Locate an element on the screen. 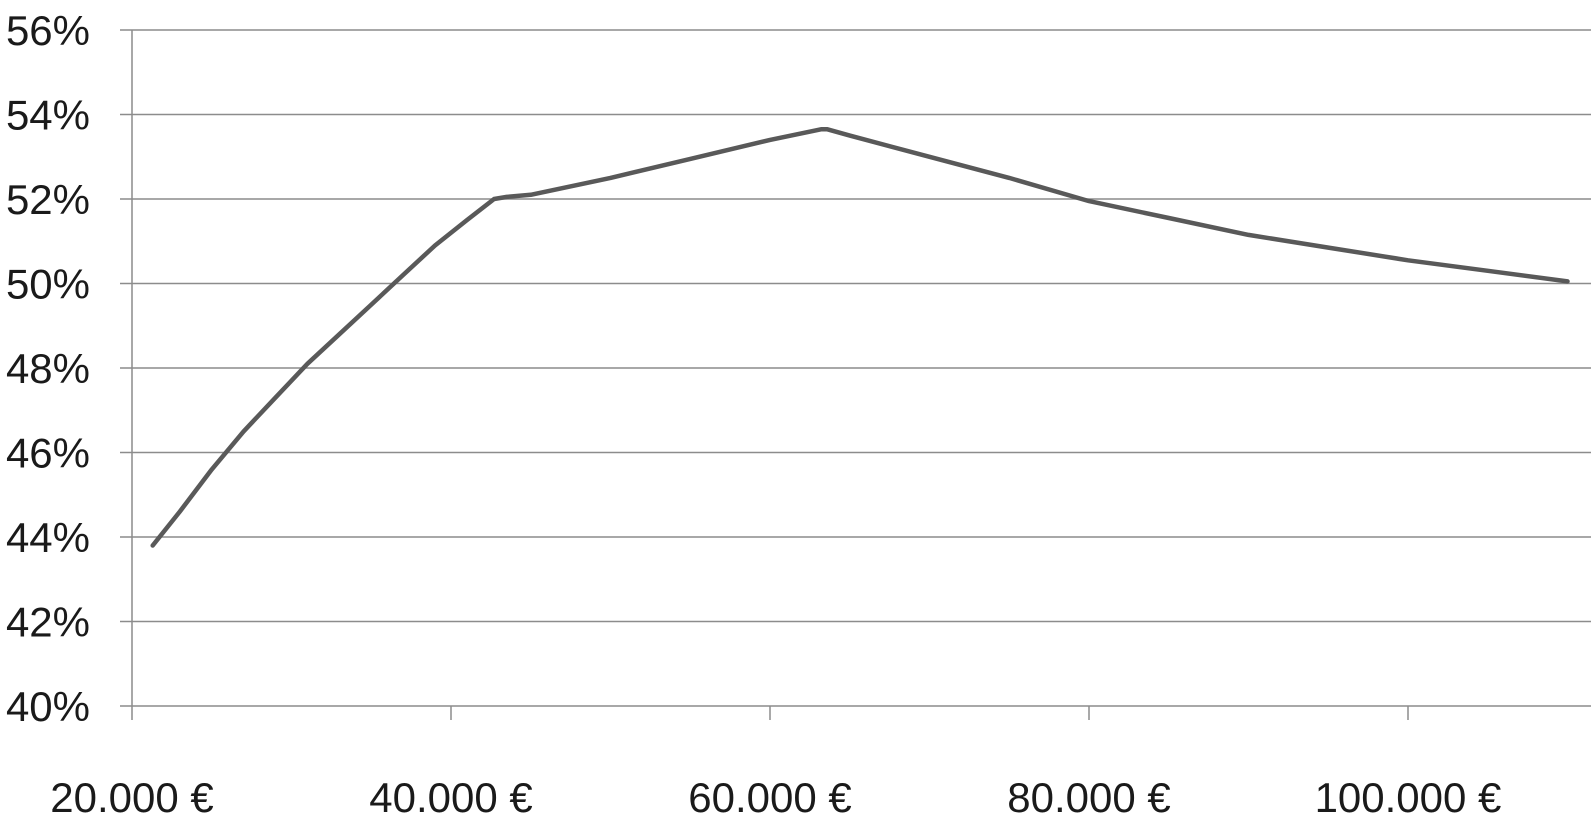  y-tick-label: 44% is located at coordinates (48, 537).